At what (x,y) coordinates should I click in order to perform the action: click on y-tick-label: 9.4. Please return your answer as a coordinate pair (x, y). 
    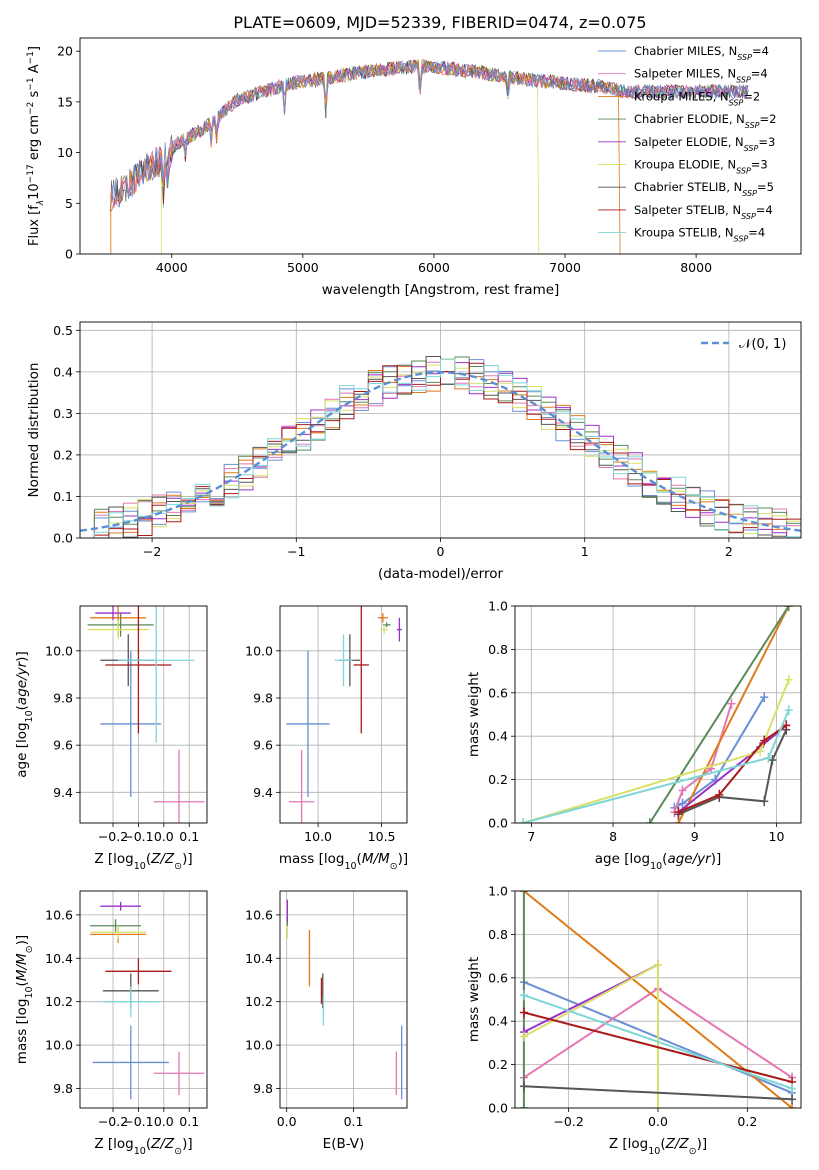
    Looking at the image, I should click on (263, 792).